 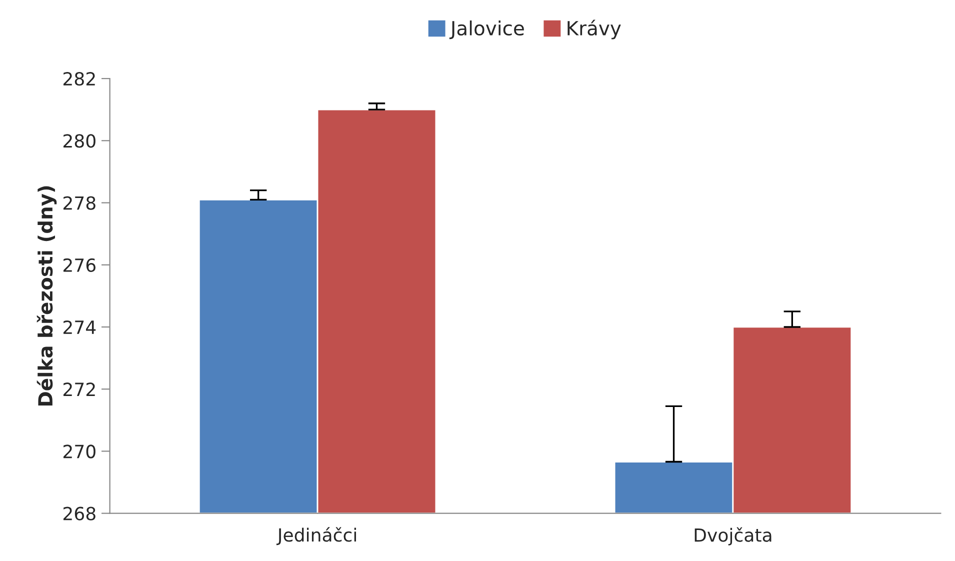 I want to click on y-tick-label: 276, so click(x=79, y=265).